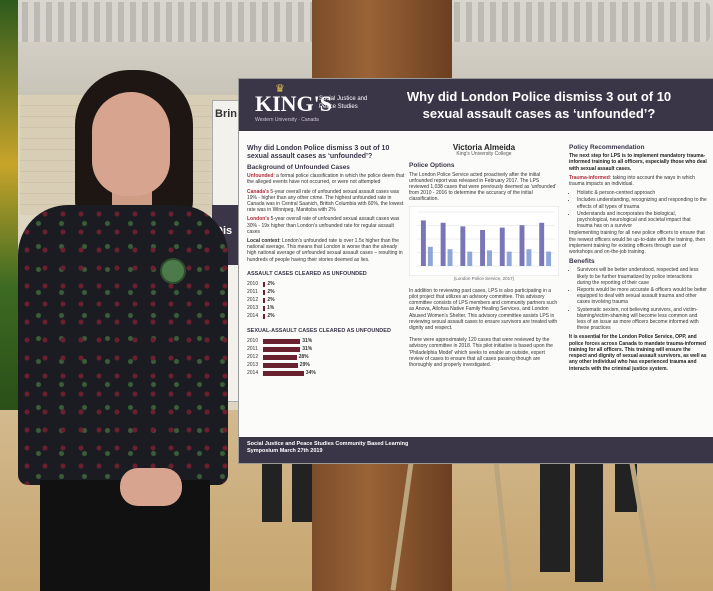 This screenshot has width=713, height=591. What do you see at coordinates (271, 307) in the screenshot?
I see `data-label: 1%` at bounding box center [271, 307].